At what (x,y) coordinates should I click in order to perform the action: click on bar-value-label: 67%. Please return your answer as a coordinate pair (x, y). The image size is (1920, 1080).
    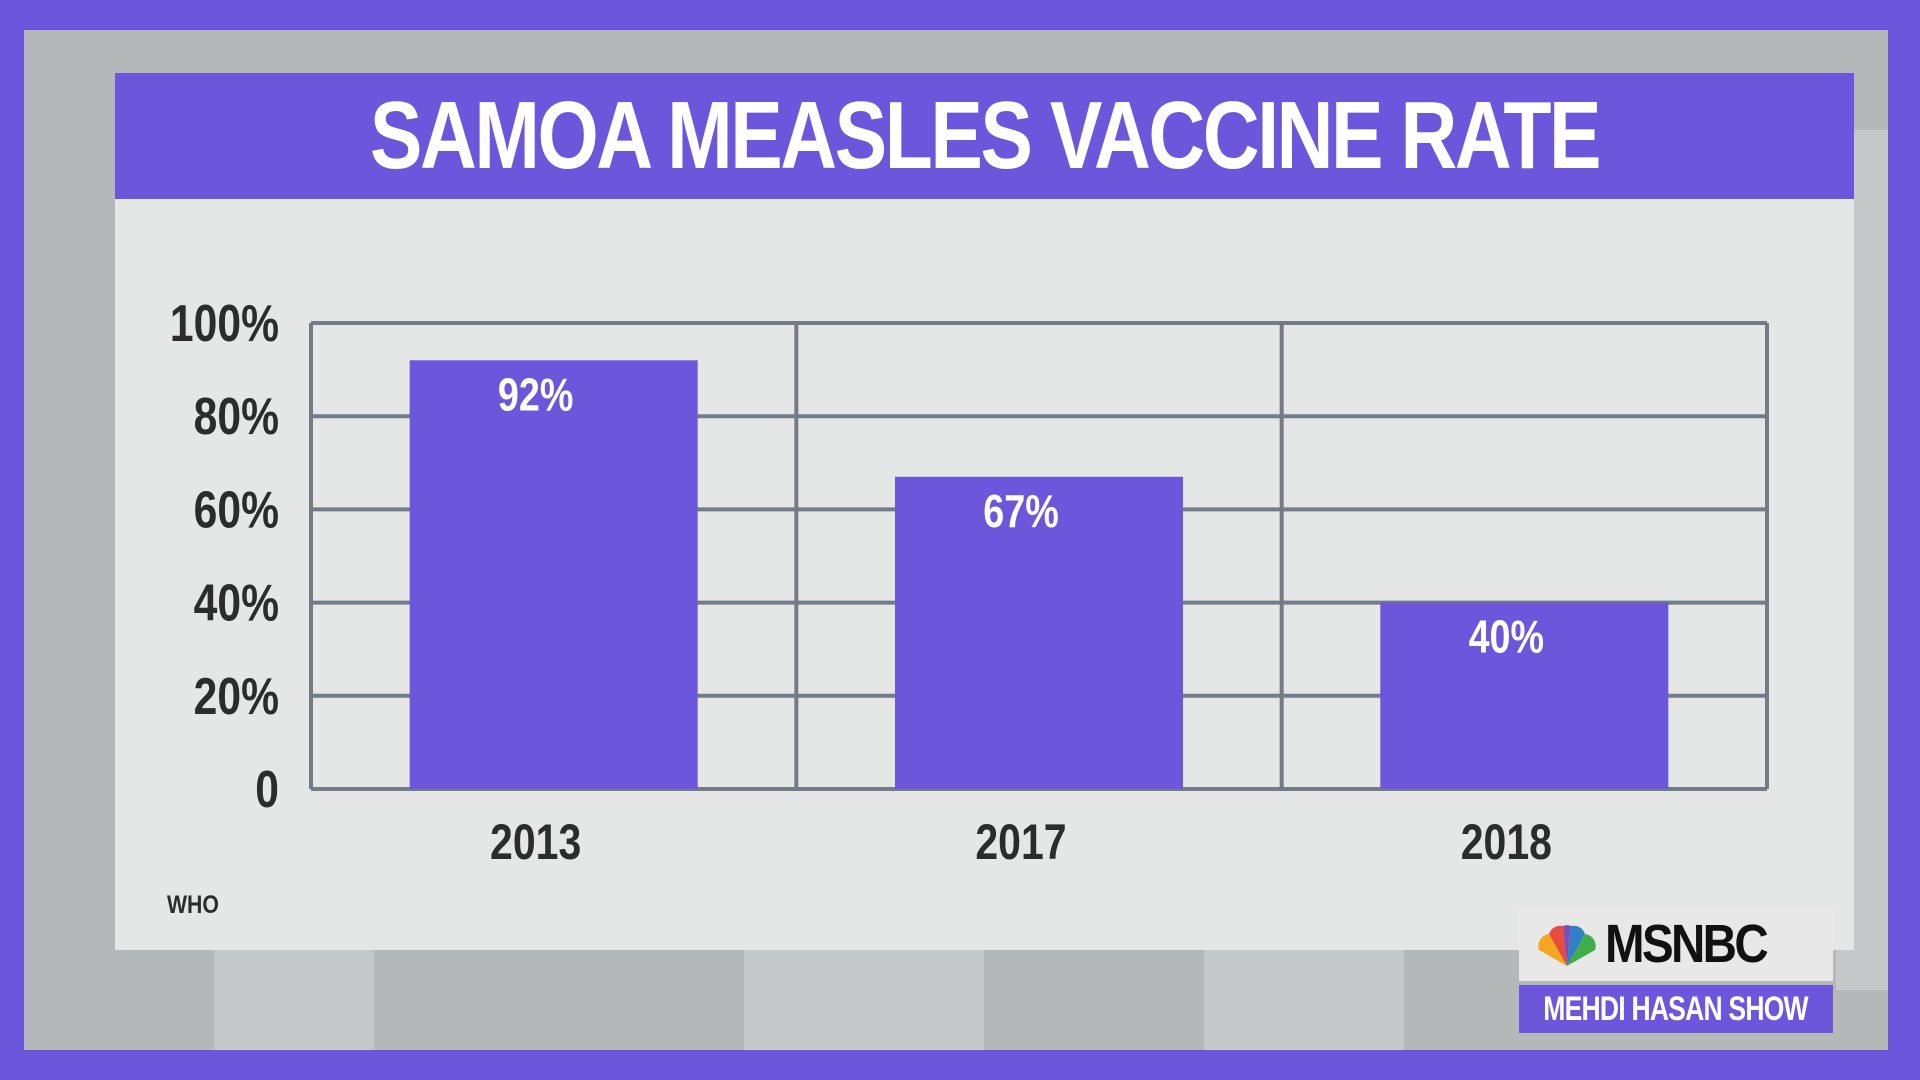
    Looking at the image, I should click on (1020, 510).